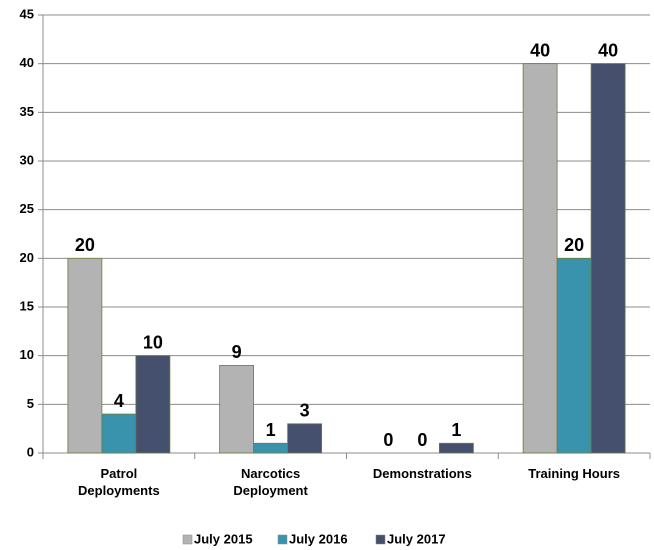 Image resolution: width=654 pixels, height=550 pixels. Describe the element at coordinates (223, 538) in the screenshot. I see `legend-label: July 2015` at that location.